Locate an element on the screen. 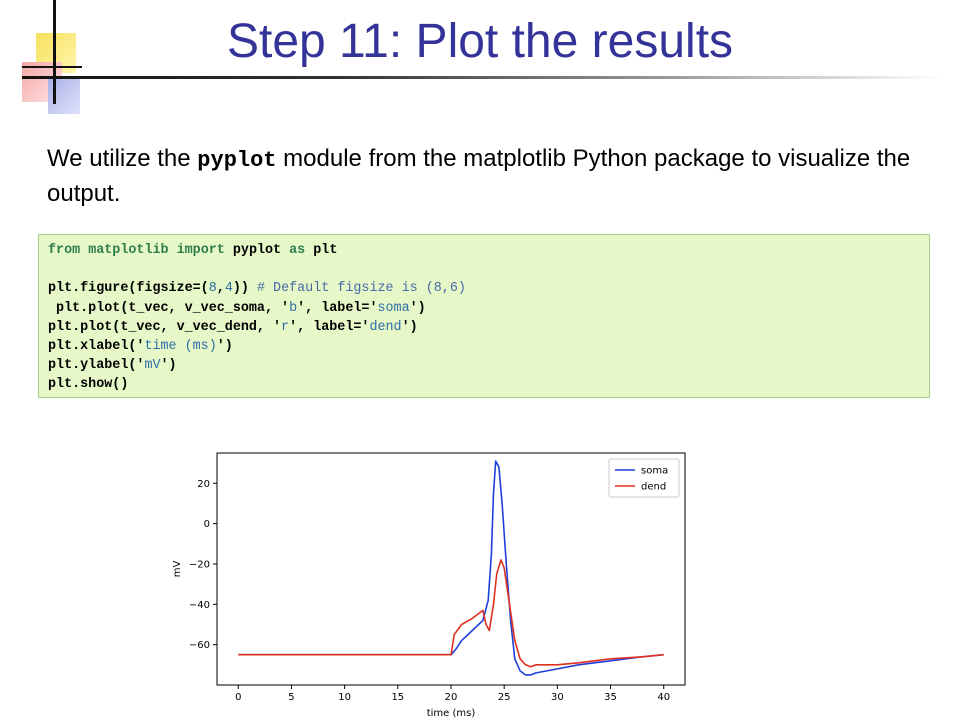  legend-label-dend: dend is located at coordinates (653, 487).